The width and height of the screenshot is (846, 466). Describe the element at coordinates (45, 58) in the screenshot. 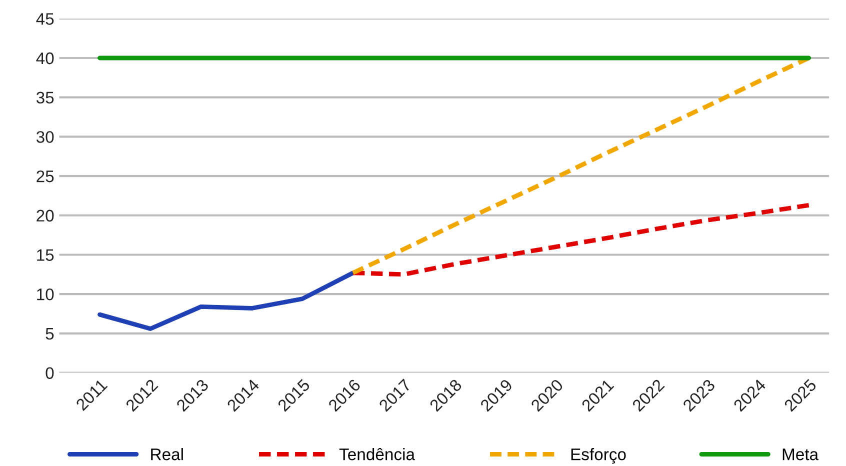

I see `y-tick-label: 40` at that location.